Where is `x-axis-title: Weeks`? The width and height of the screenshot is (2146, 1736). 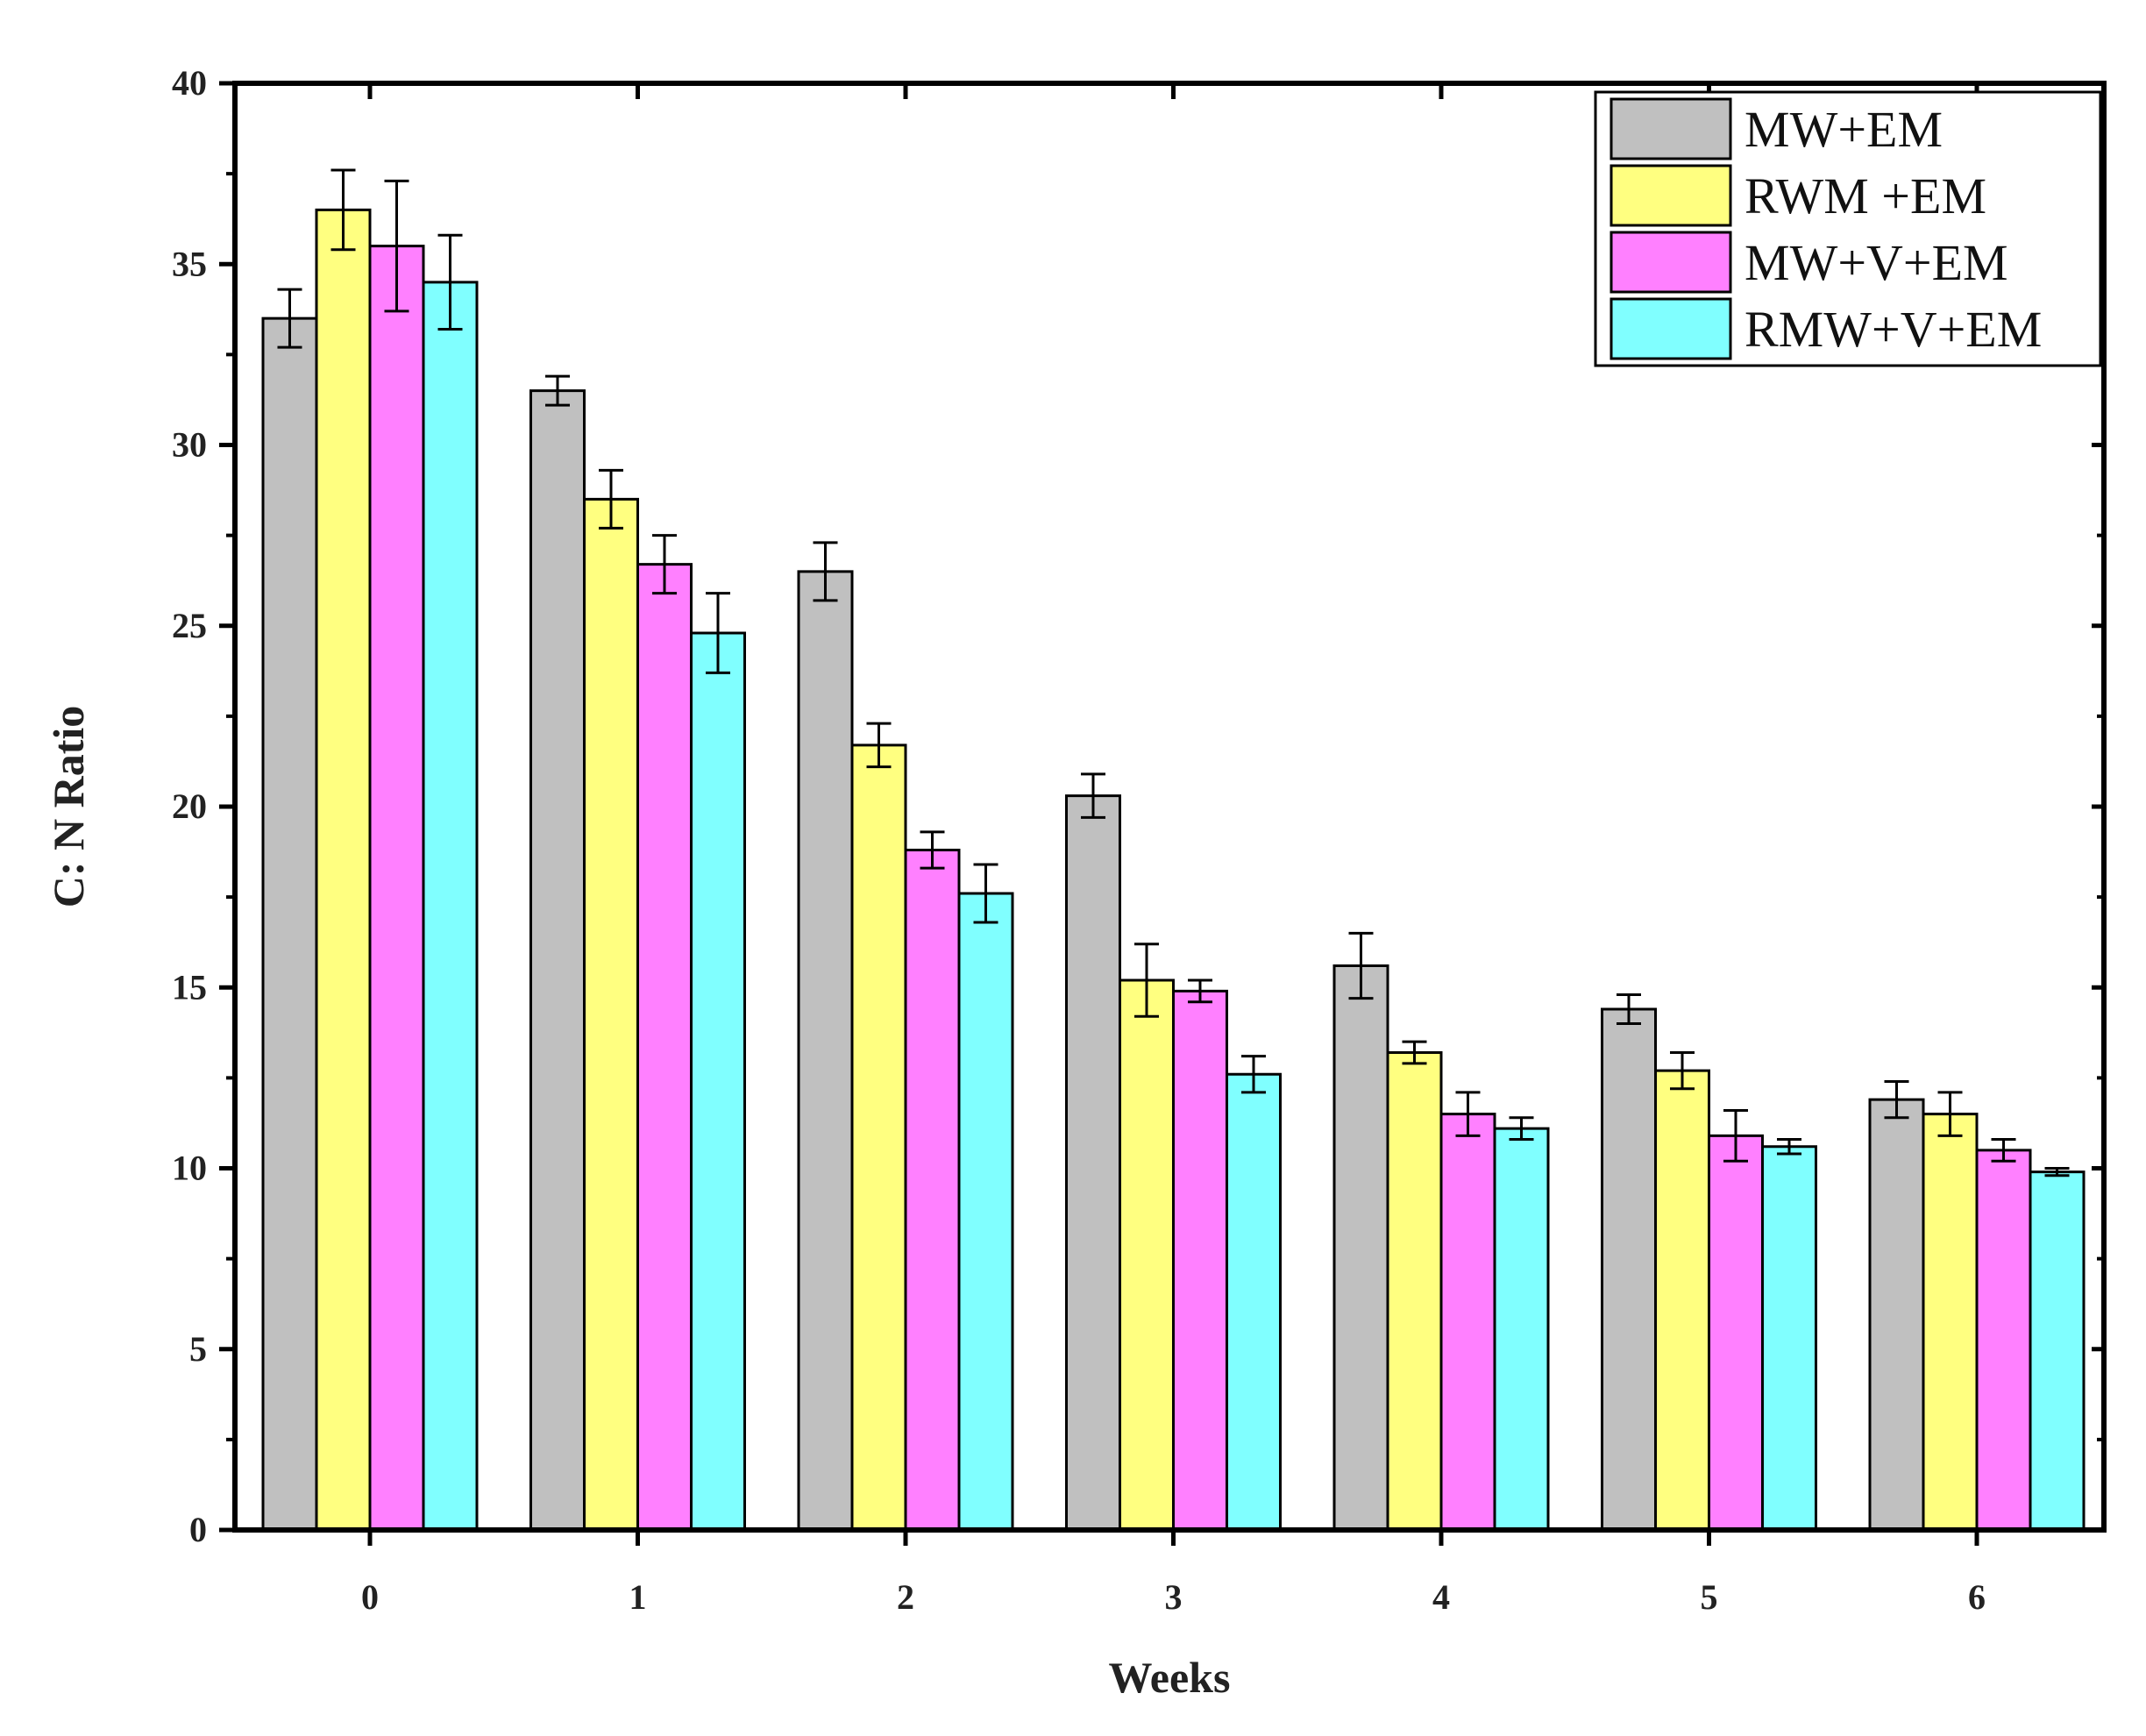
x-axis-title: Weeks is located at coordinates (1170, 1677).